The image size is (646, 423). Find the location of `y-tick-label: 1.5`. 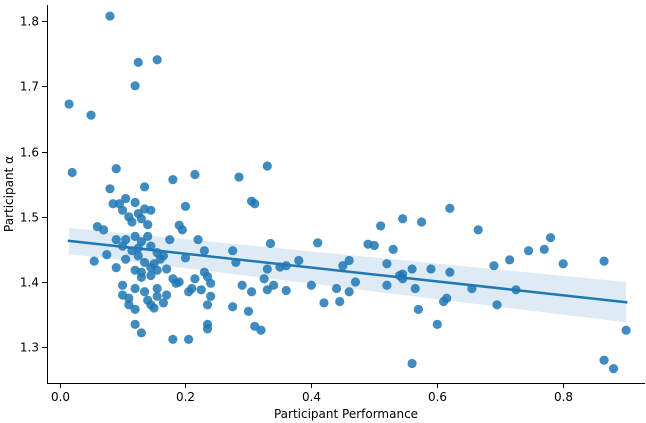

y-tick-label: 1.5 is located at coordinates (29, 218).